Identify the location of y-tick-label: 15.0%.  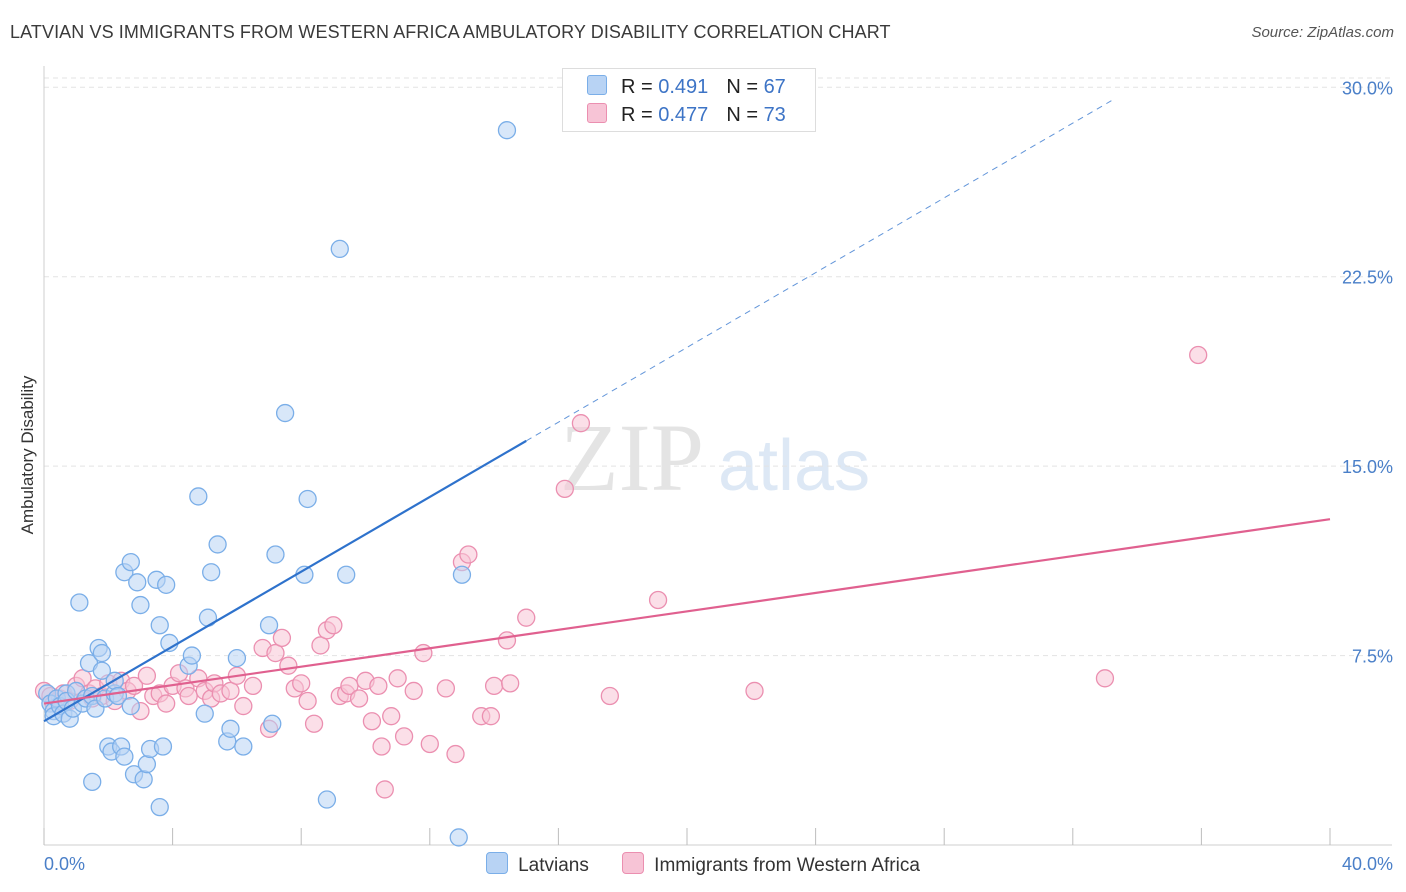
(1367, 467).